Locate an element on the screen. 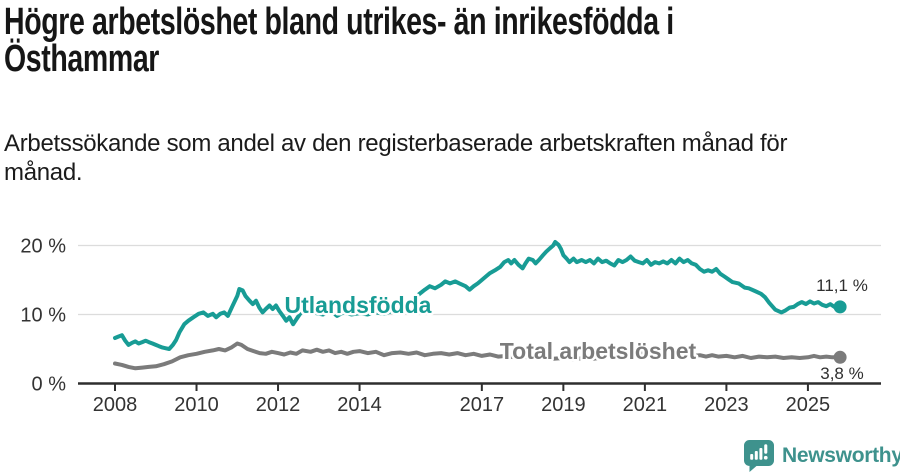 The height and width of the screenshot is (474, 900). series-line is located at coordinates (478, 356).